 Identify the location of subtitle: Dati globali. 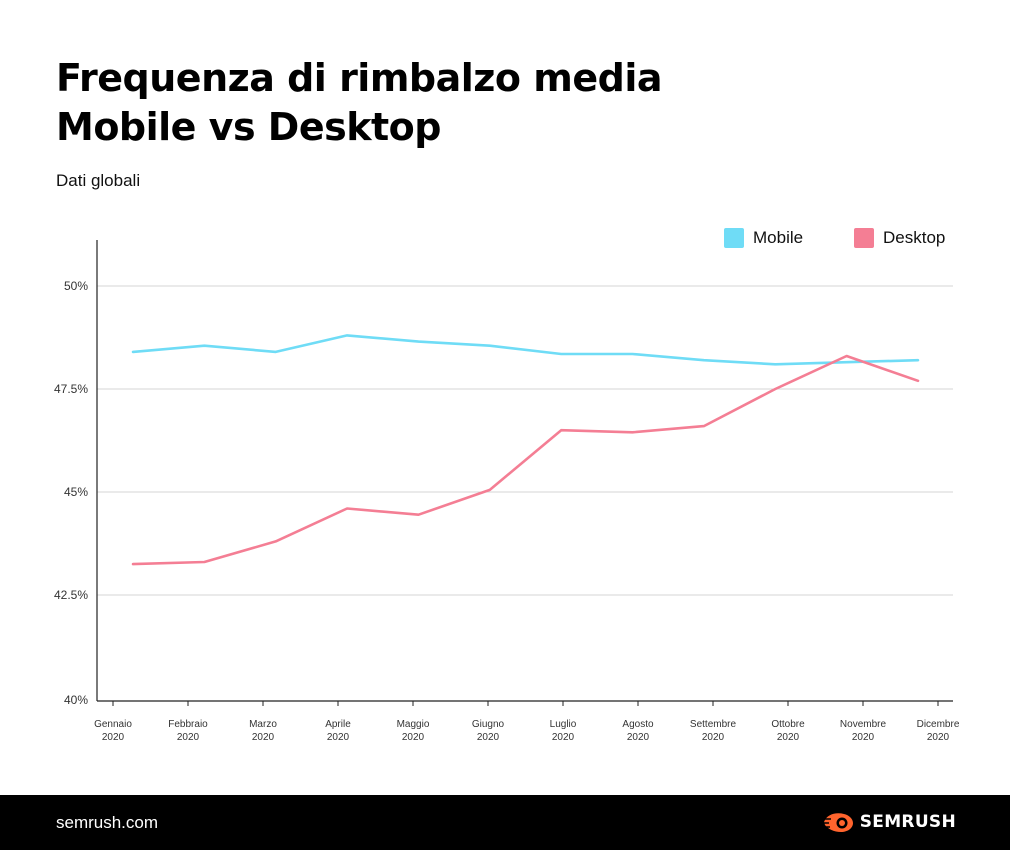
(98, 180).